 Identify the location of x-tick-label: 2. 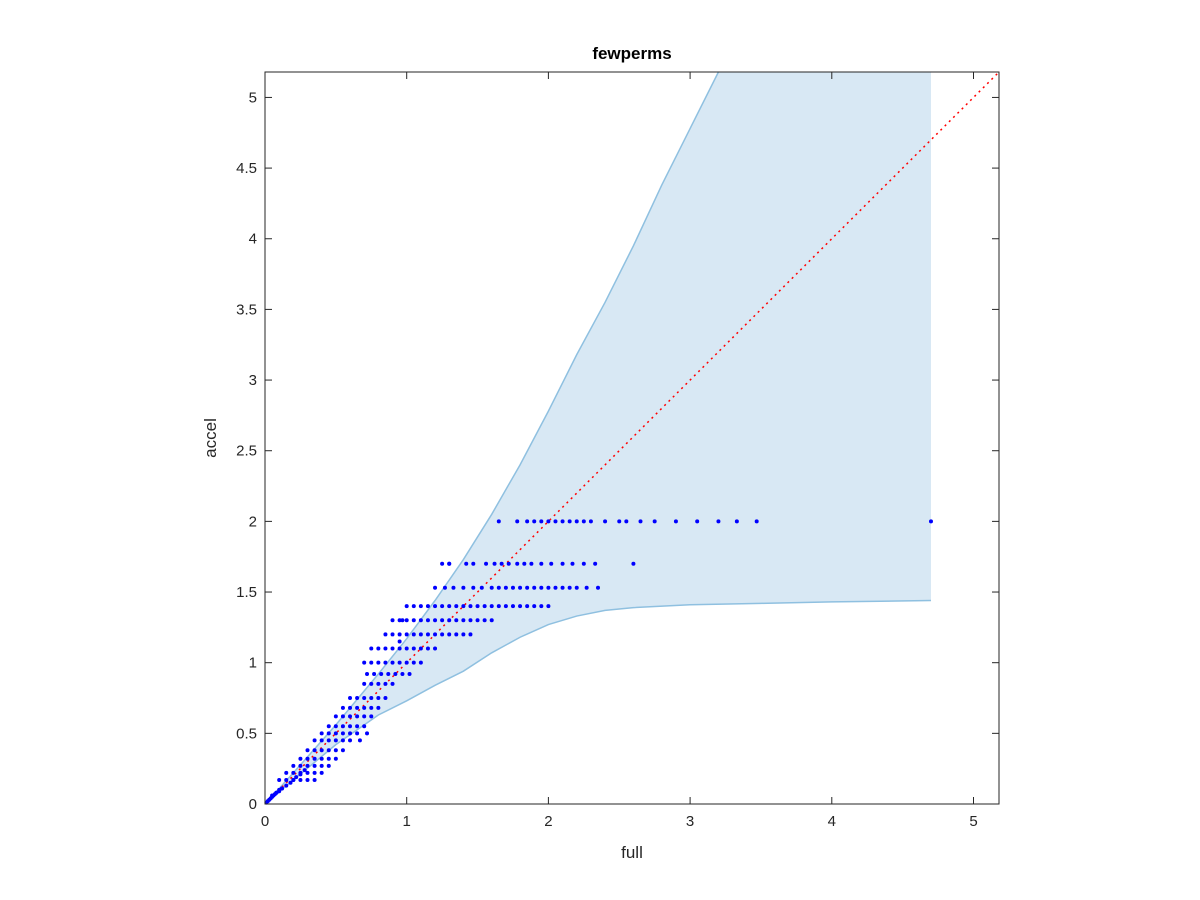
(548, 821).